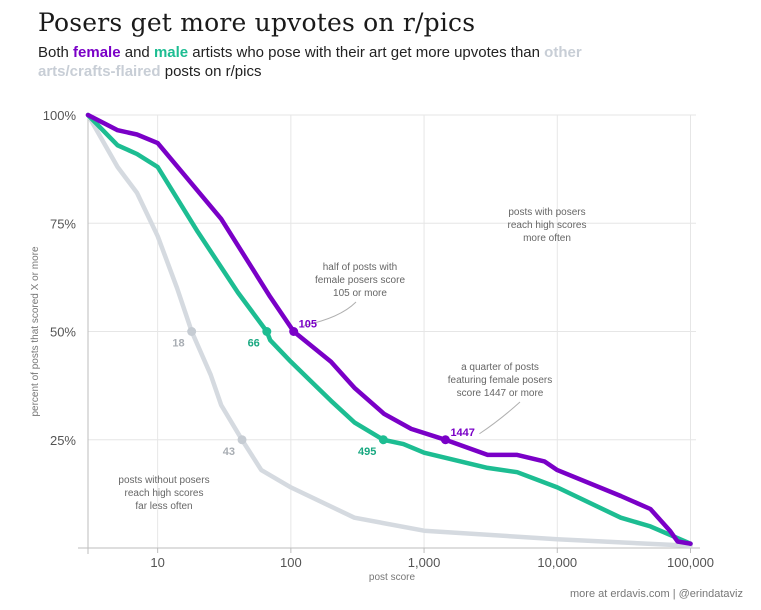 The height and width of the screenshot is (610, 761). Describe the element at coordinates (308, 325) in the screenshot. I see `marker-label-female: 105` at that location.